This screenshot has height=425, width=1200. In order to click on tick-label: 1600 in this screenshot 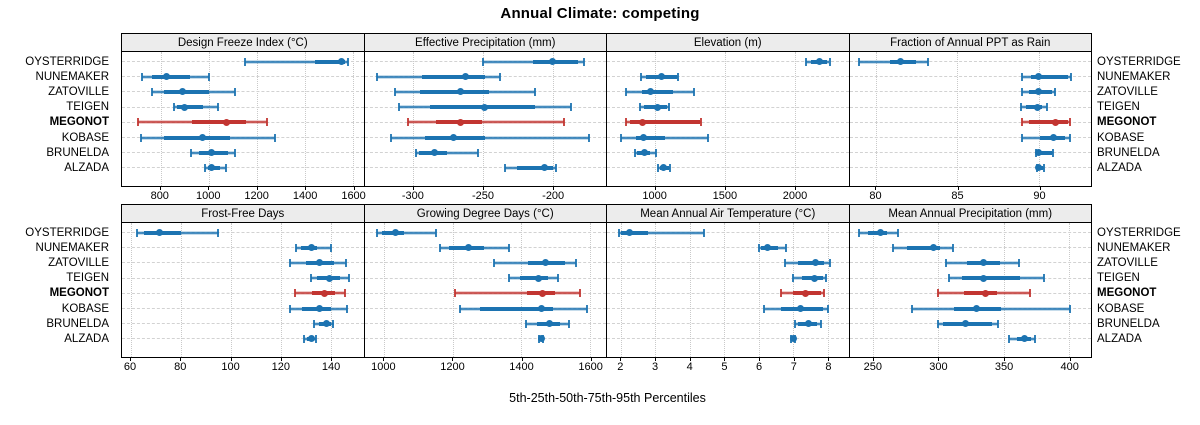, I will do `click(353, 196)`.